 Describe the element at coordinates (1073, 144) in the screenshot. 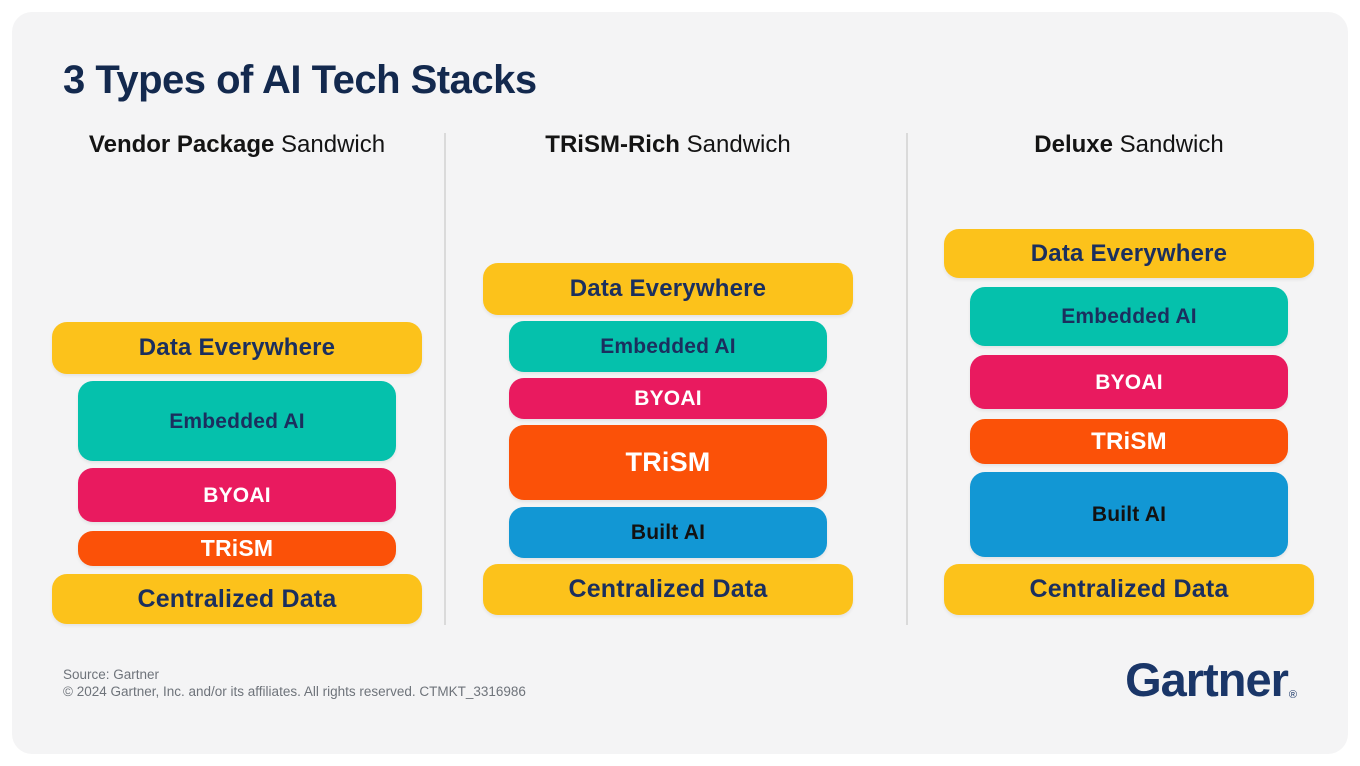

I see `column-heading-bold: Deluxe` at that location.